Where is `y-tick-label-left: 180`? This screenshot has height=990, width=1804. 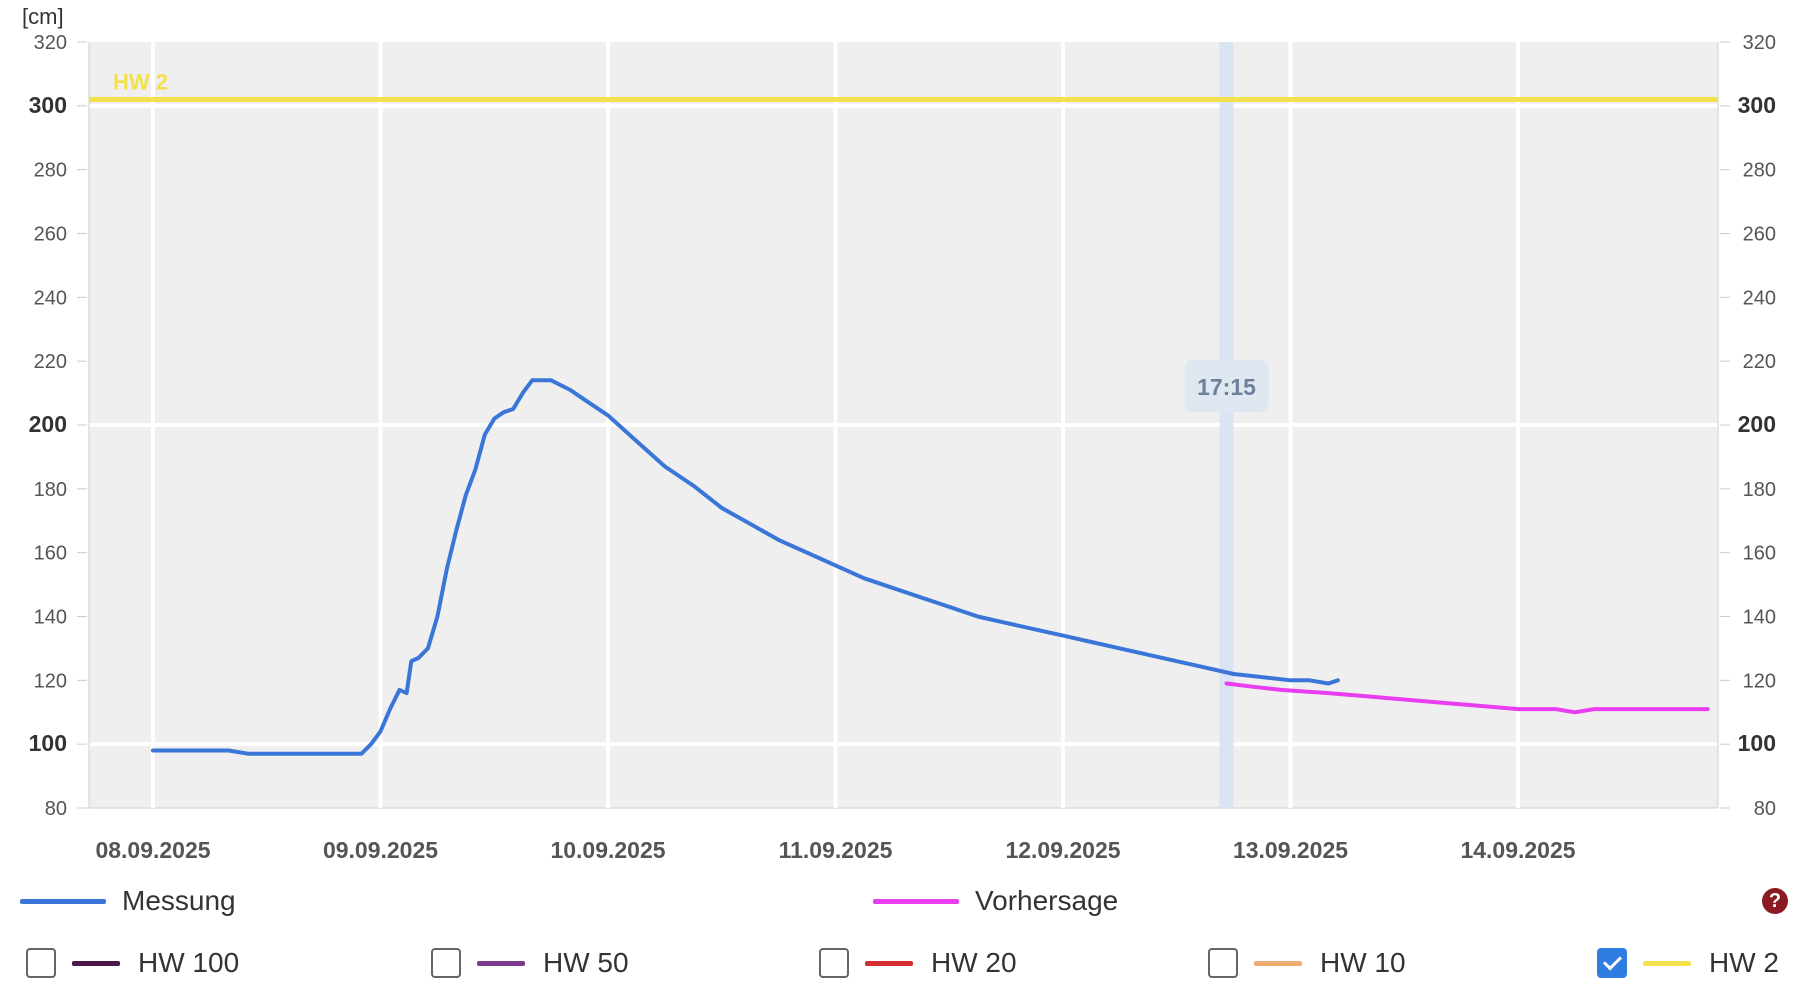
y-tick-label-left: 180 is located at coordinates (50, 490).